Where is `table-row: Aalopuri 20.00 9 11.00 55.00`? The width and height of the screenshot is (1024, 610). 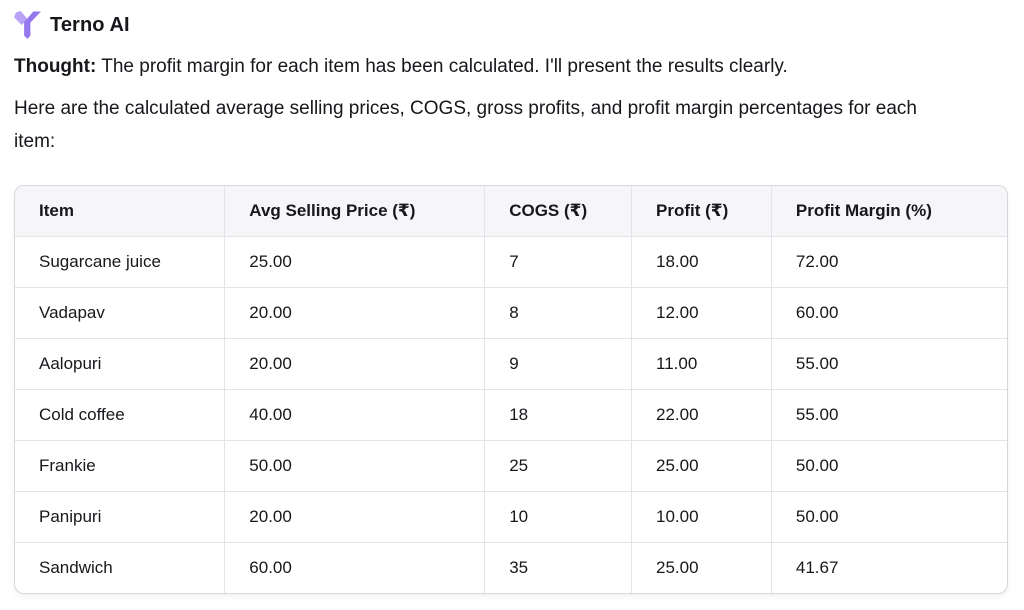
table-row: Aalopuri 20.00 9 11.00 55.00 is located at coordinates (511, 364).